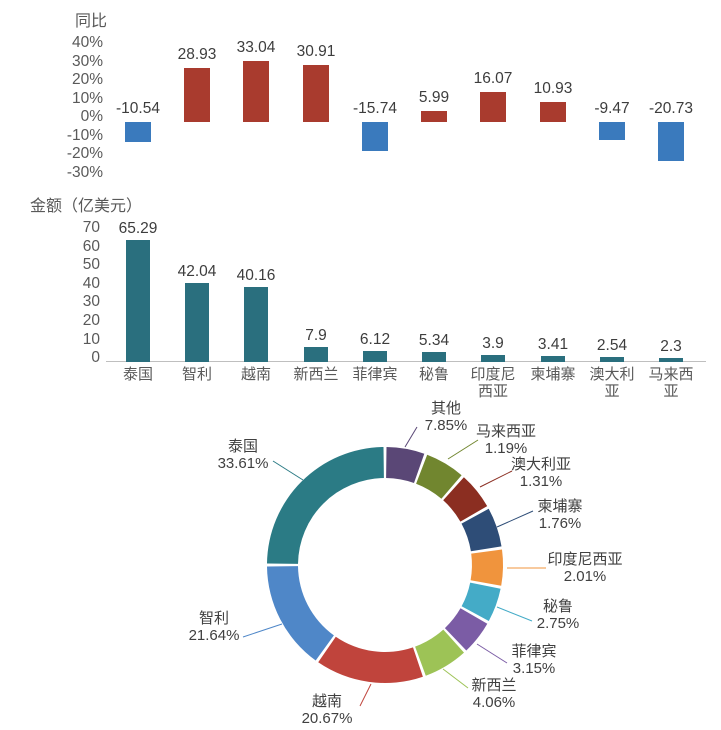 The image size is (721, 730). I want to click on amount-bar-新西兰, so click(316, 354).